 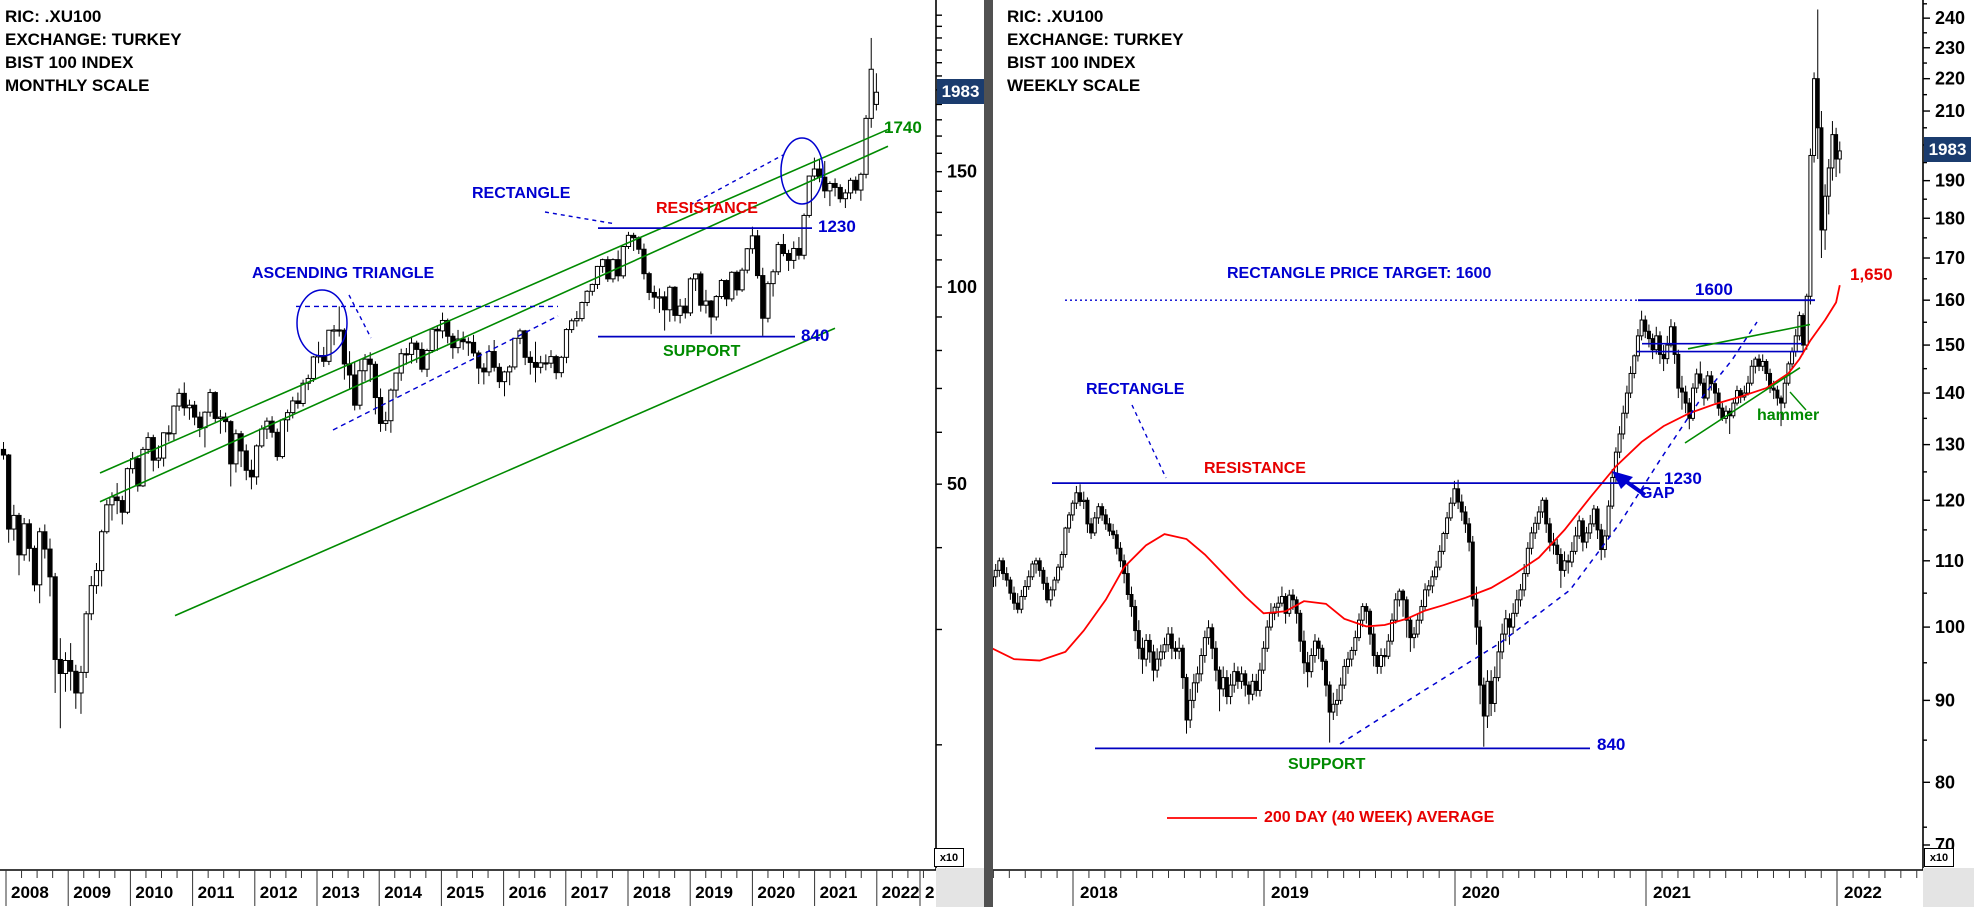 I want to click on right-scale: WEEKLY SCALE, so click(x=1074, y=85).